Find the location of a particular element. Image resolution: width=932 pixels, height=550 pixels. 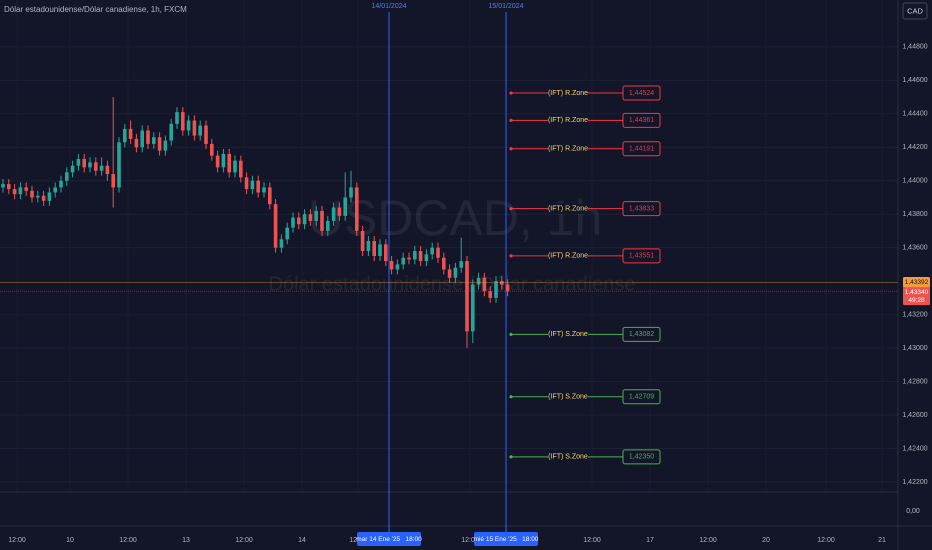

x-tick-label: 10 is located at coordinates (70, 540).